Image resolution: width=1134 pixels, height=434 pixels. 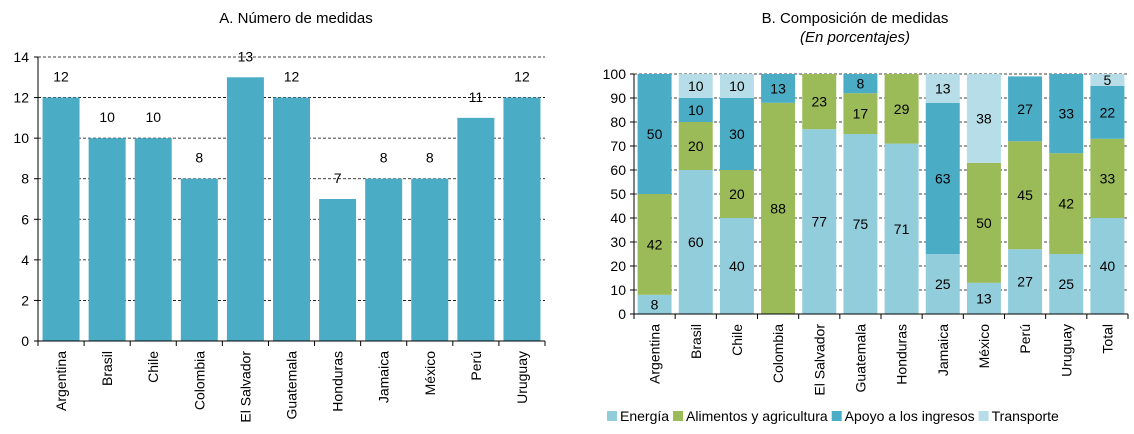 What do you see at coordinates (618, 146) in the screenshot?
I see `y-tick-label: 70` at bounding box center [618, 146].